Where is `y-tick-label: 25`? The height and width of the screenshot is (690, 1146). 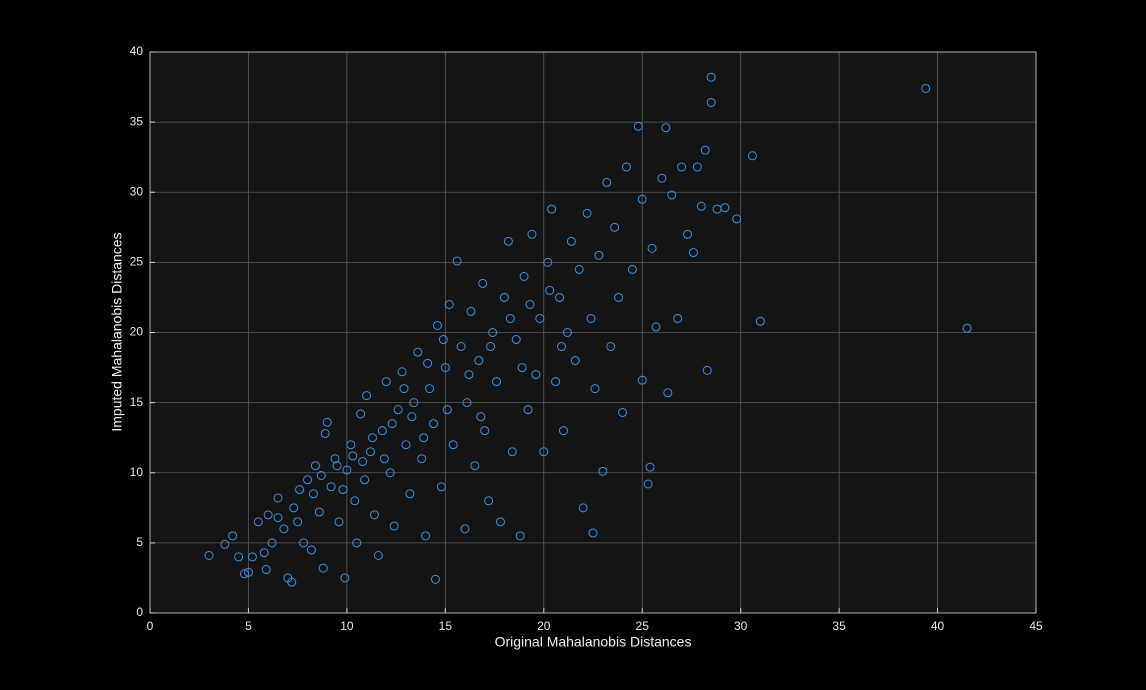 y-tick-label: 25 is located at coordinates (137, 262).